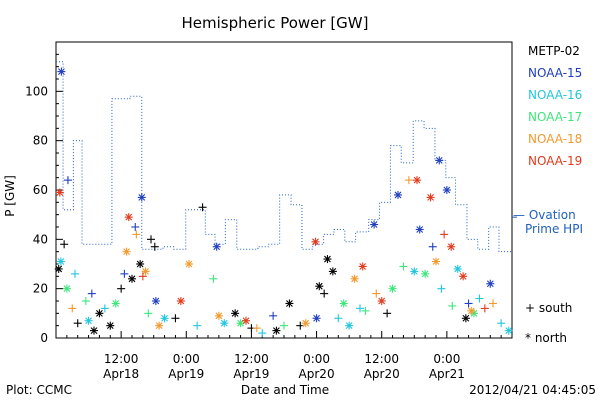 This screenshot has height=400, width=600. I want to click on marker-legend-entry: * north, so click(546, 338).